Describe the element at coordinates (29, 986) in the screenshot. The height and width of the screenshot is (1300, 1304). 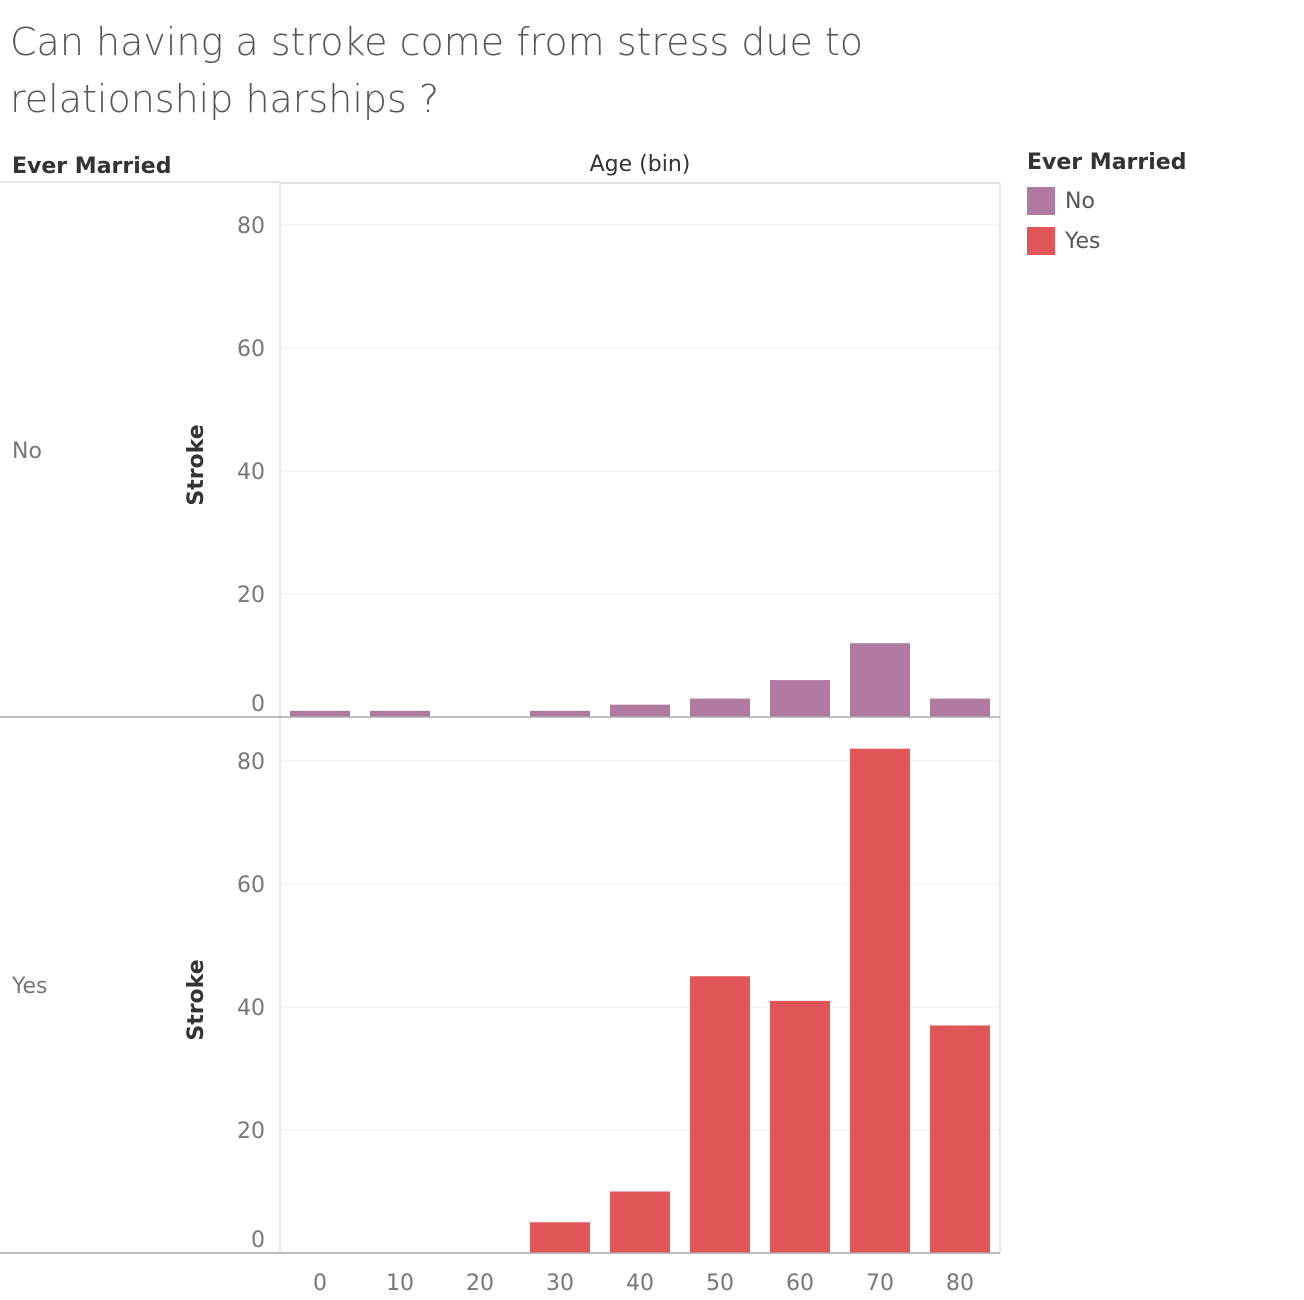
I see `row-label-yes: Yes` at that location.